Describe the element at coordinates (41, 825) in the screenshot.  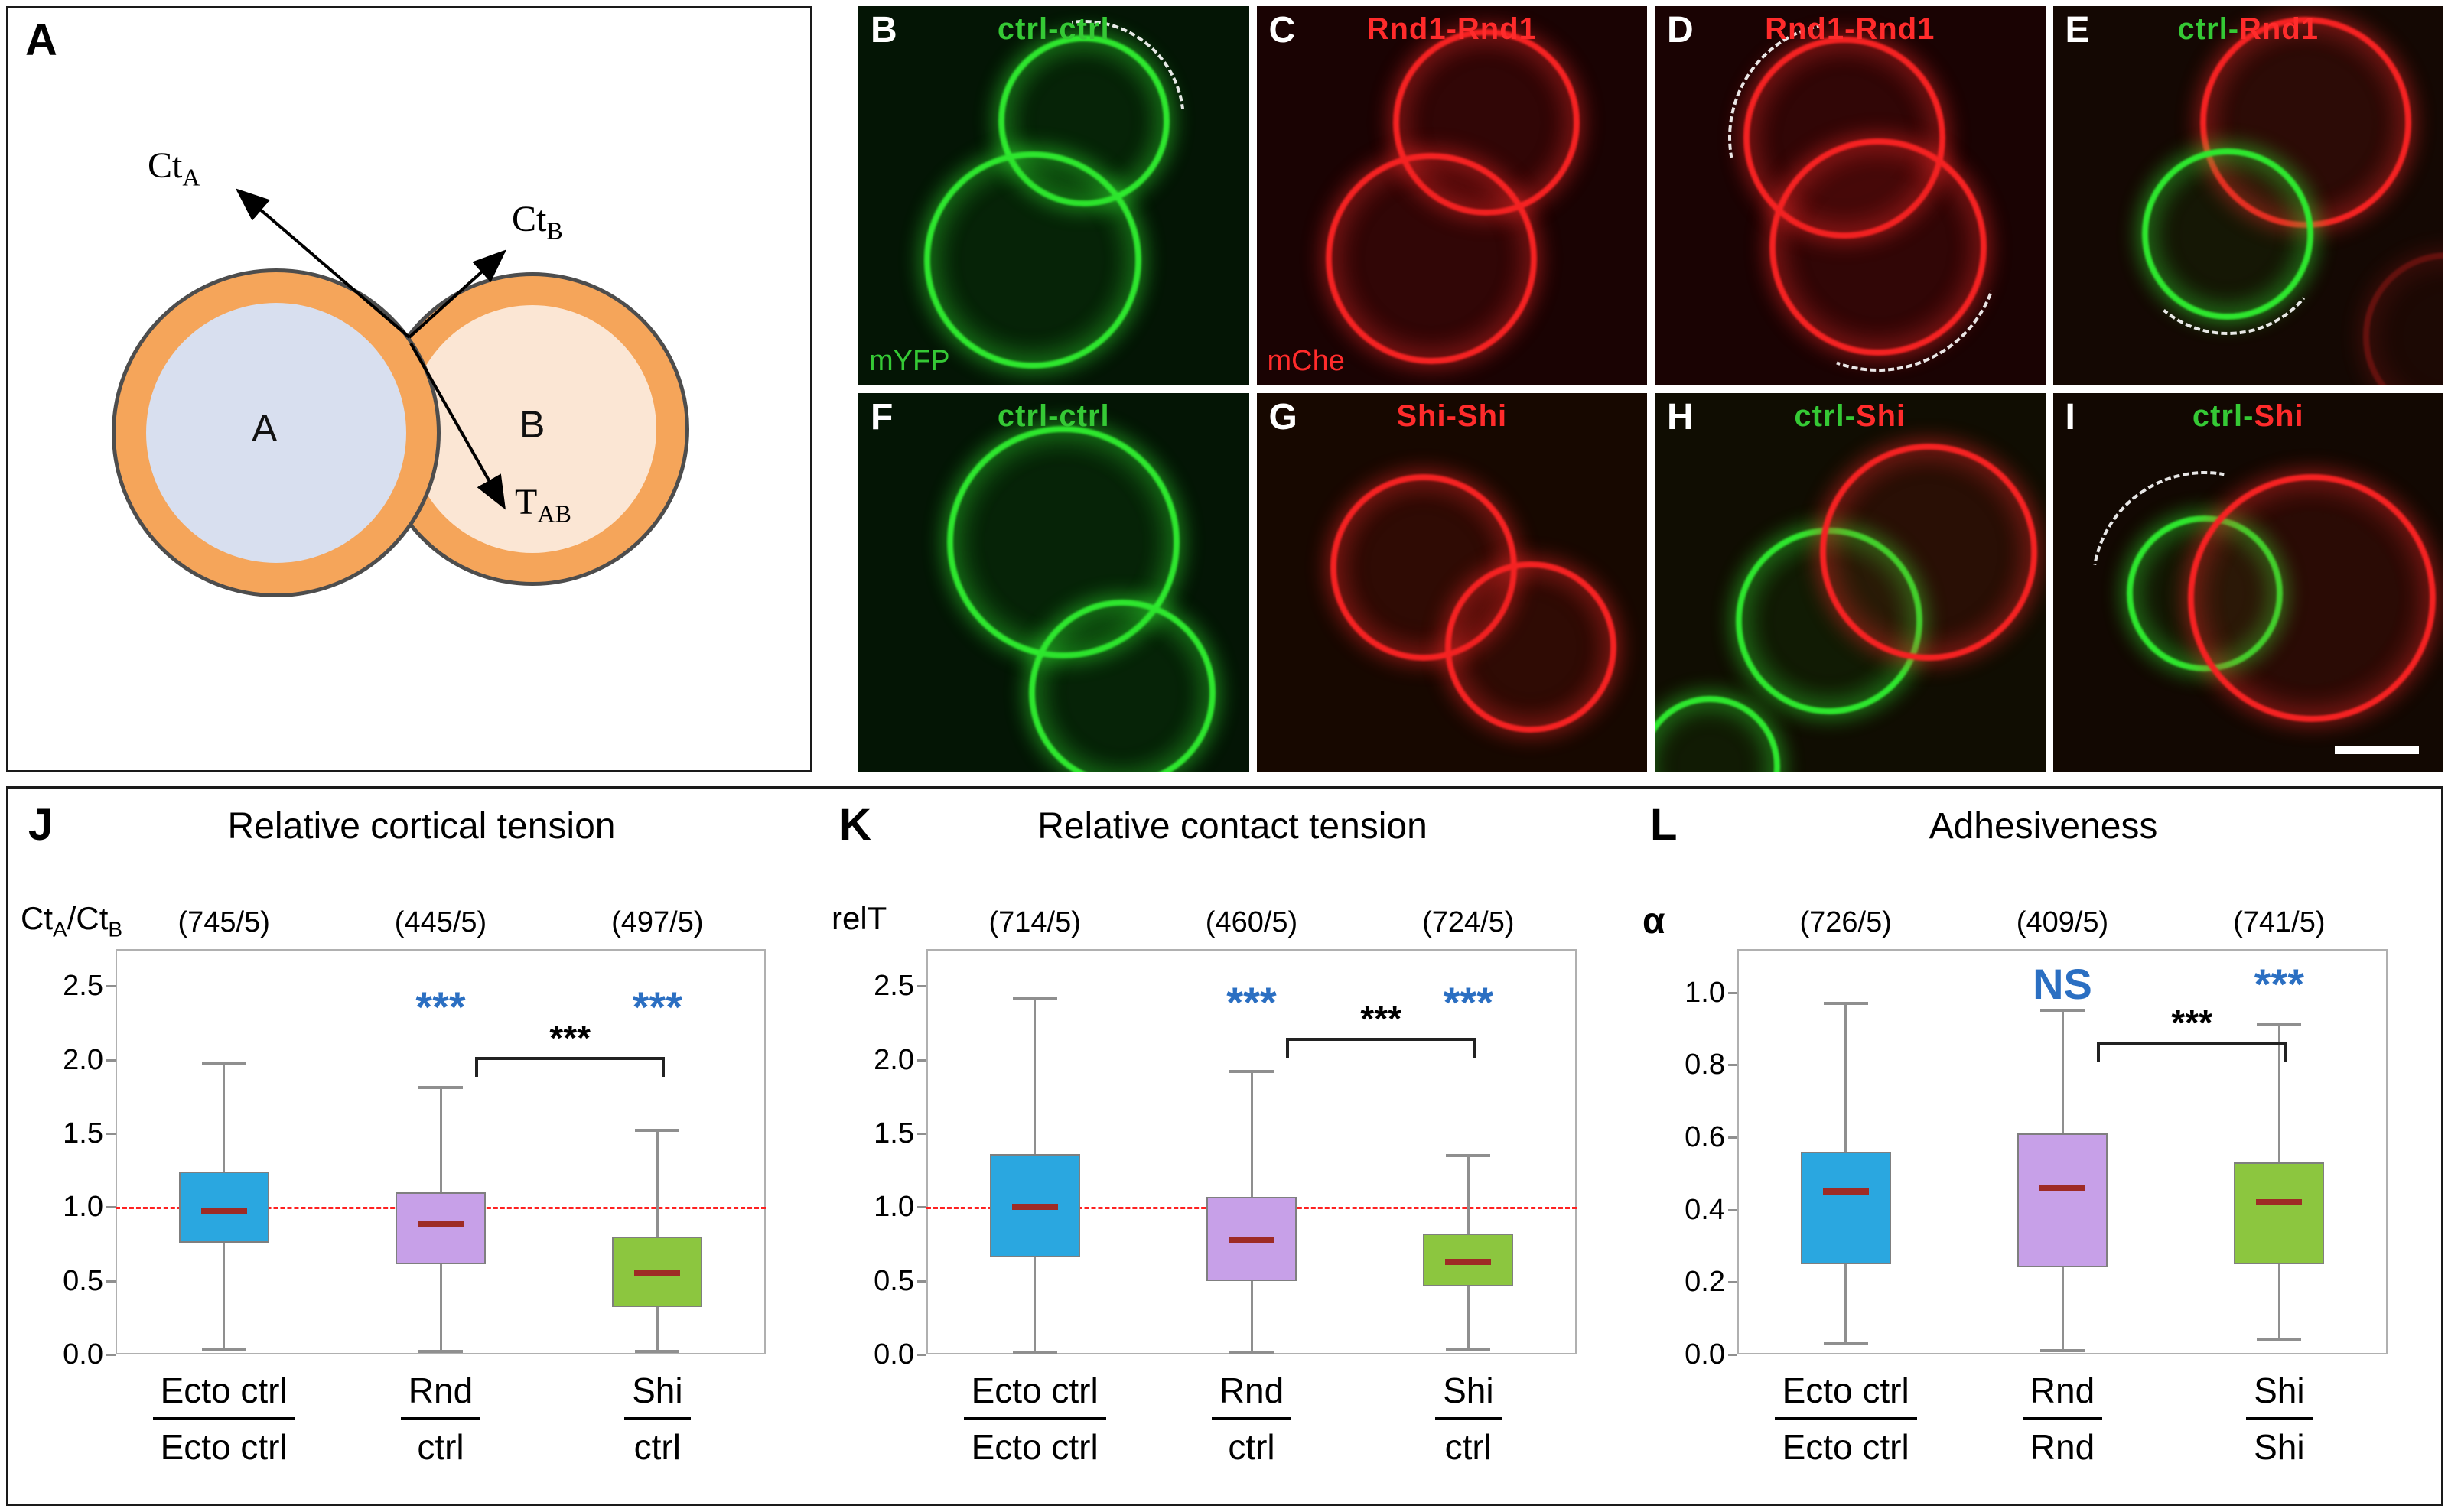
I see `panel-letter-j: J` at that location.